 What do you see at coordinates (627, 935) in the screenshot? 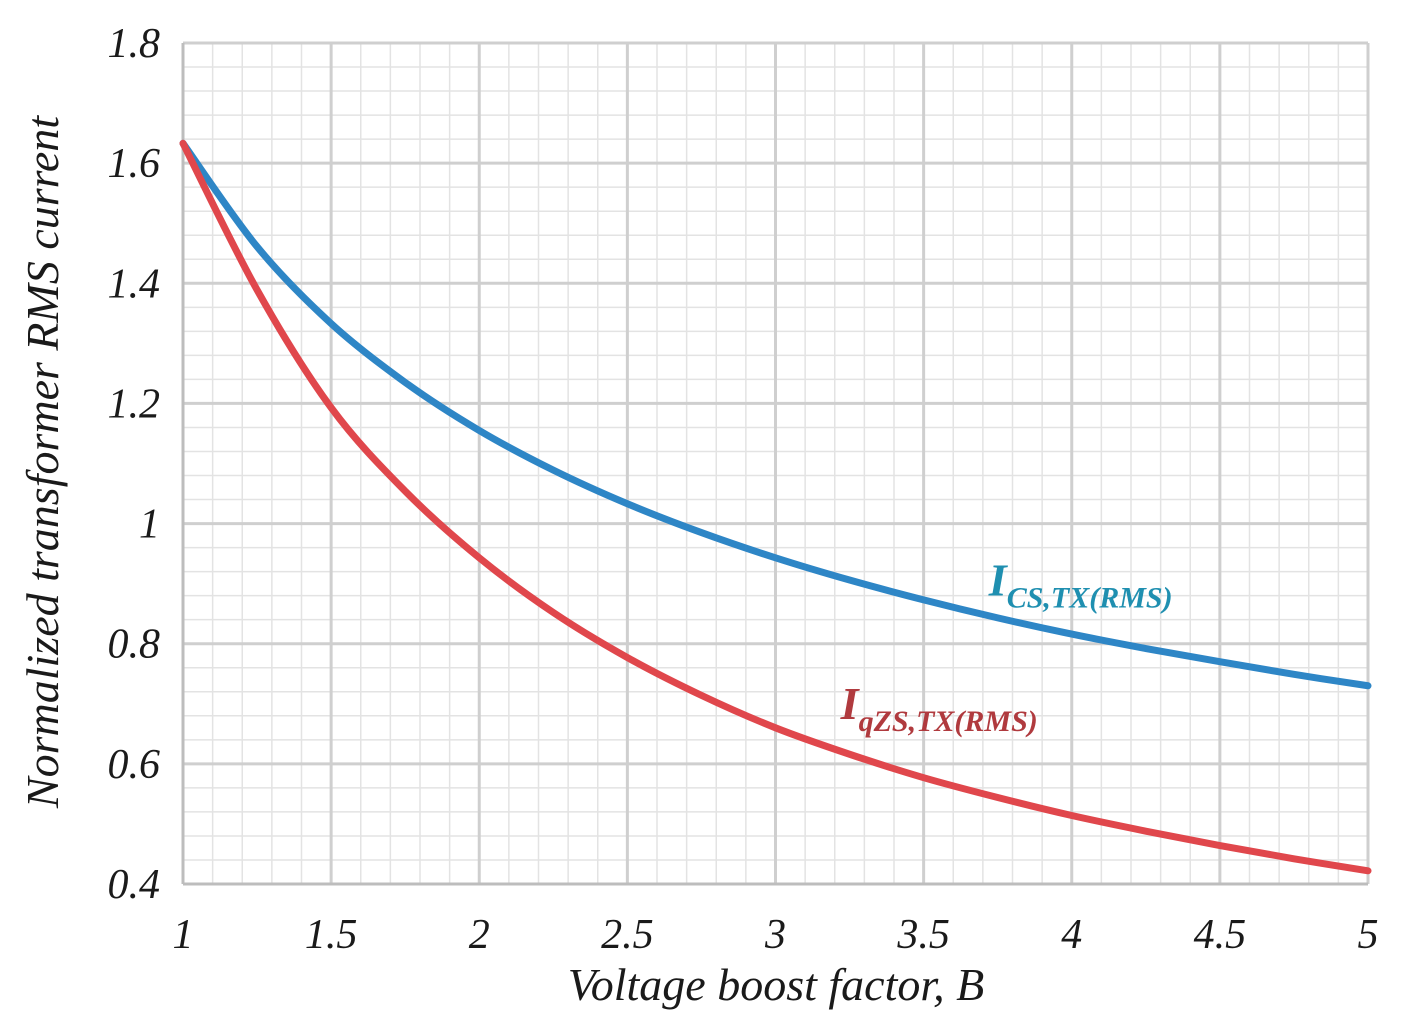
I see `x-tick-label: 2.5` at bounding box center [627, 935].